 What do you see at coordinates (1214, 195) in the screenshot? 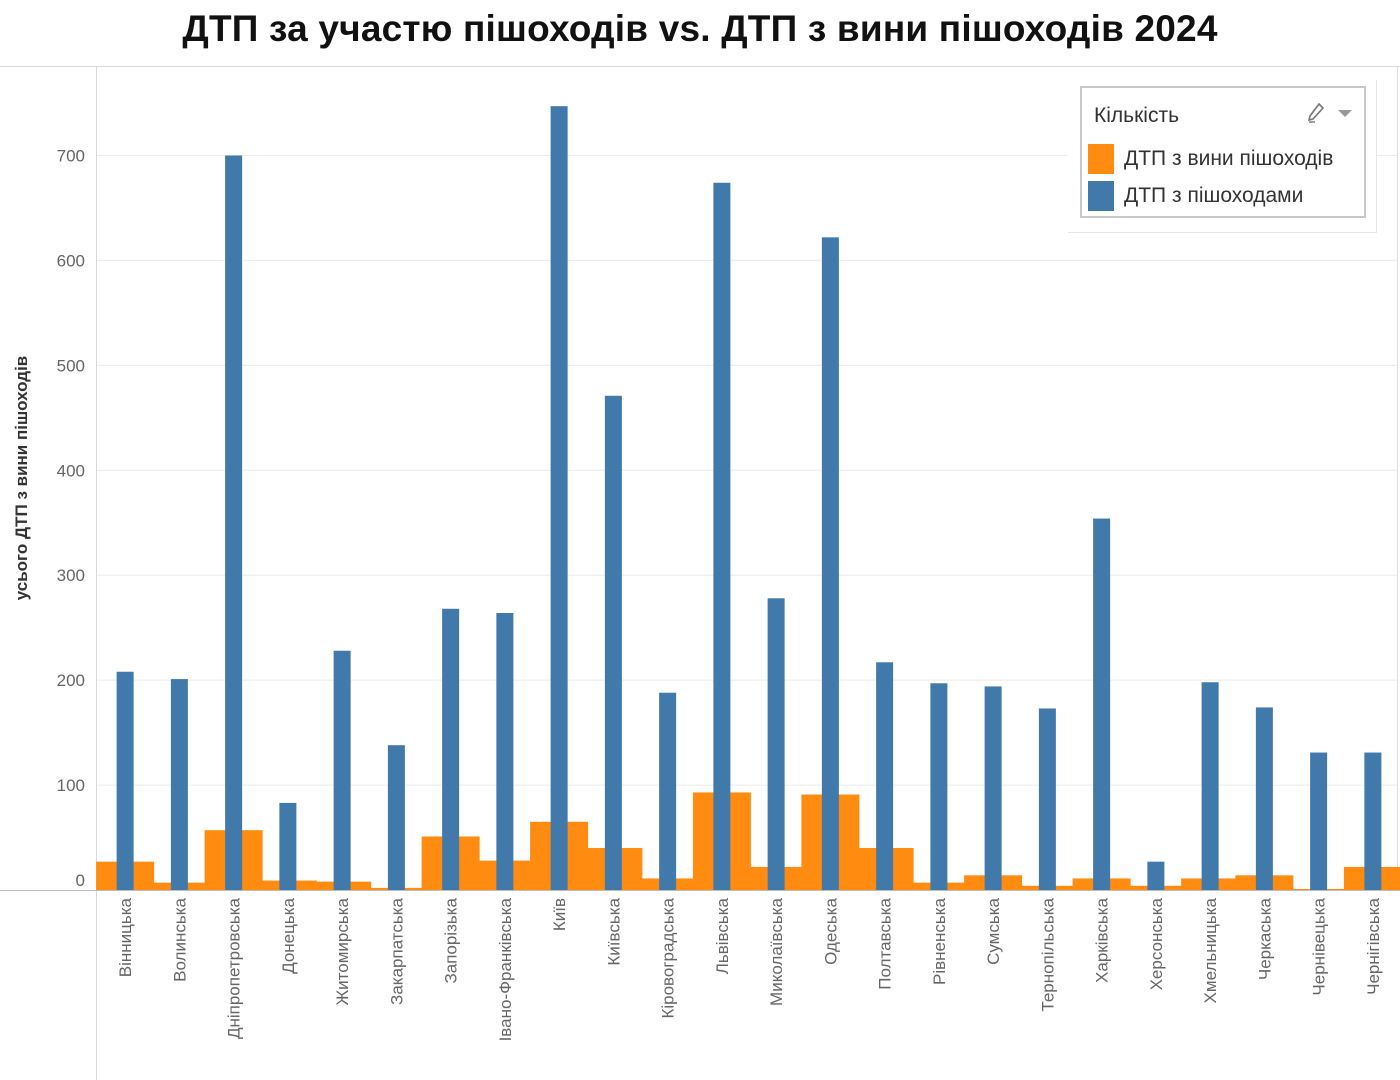
I see `legend-label: ДТП з пішоходами` at bounding box center [1214, 195].